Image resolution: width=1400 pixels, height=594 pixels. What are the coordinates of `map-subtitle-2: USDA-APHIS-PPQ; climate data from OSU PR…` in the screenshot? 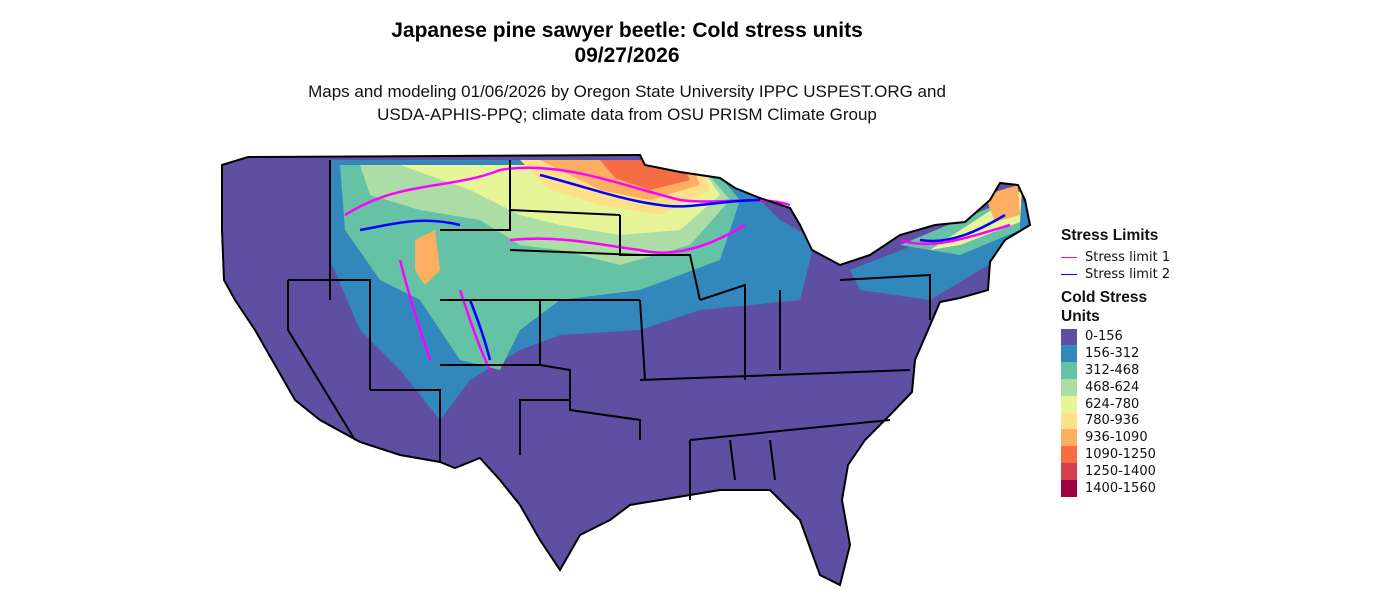 It's located at (627, 114).